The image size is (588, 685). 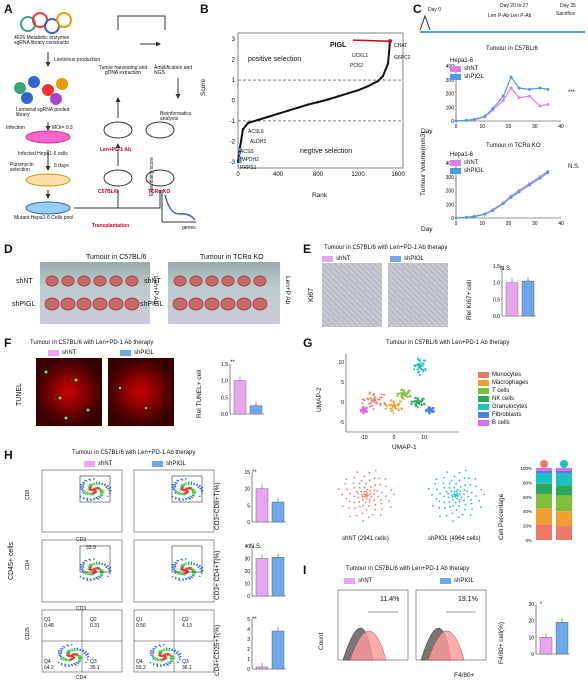 What do you see at coordinates (464, 163) in the screenshot?
I see `c-legend2-shnt: shNT` at bounding box center [464, 163].